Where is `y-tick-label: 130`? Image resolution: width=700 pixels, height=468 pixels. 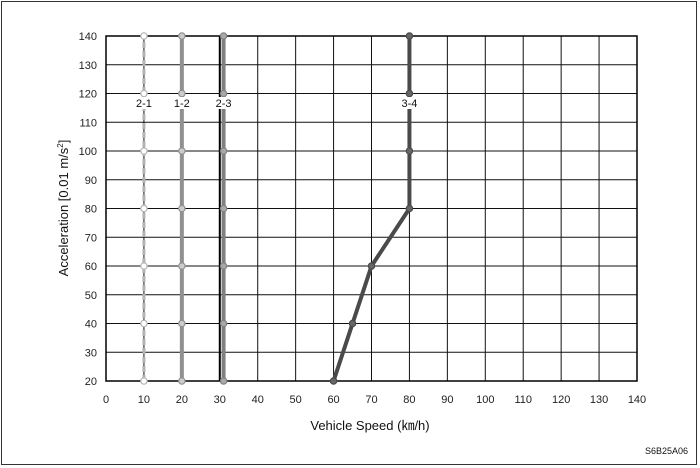
y-tick-label: 130 is located at coordinates (88, 66).